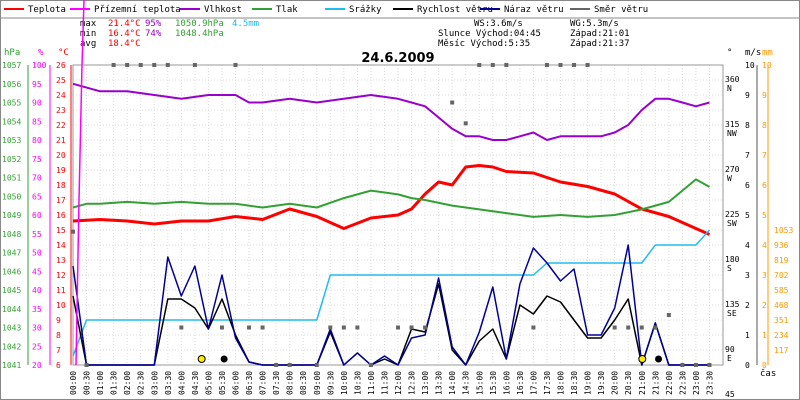 The image size is (800, 400). Describe the element at coordinates (768, 373) in the screenshot. I see `x-axis-label: čas` at that location.